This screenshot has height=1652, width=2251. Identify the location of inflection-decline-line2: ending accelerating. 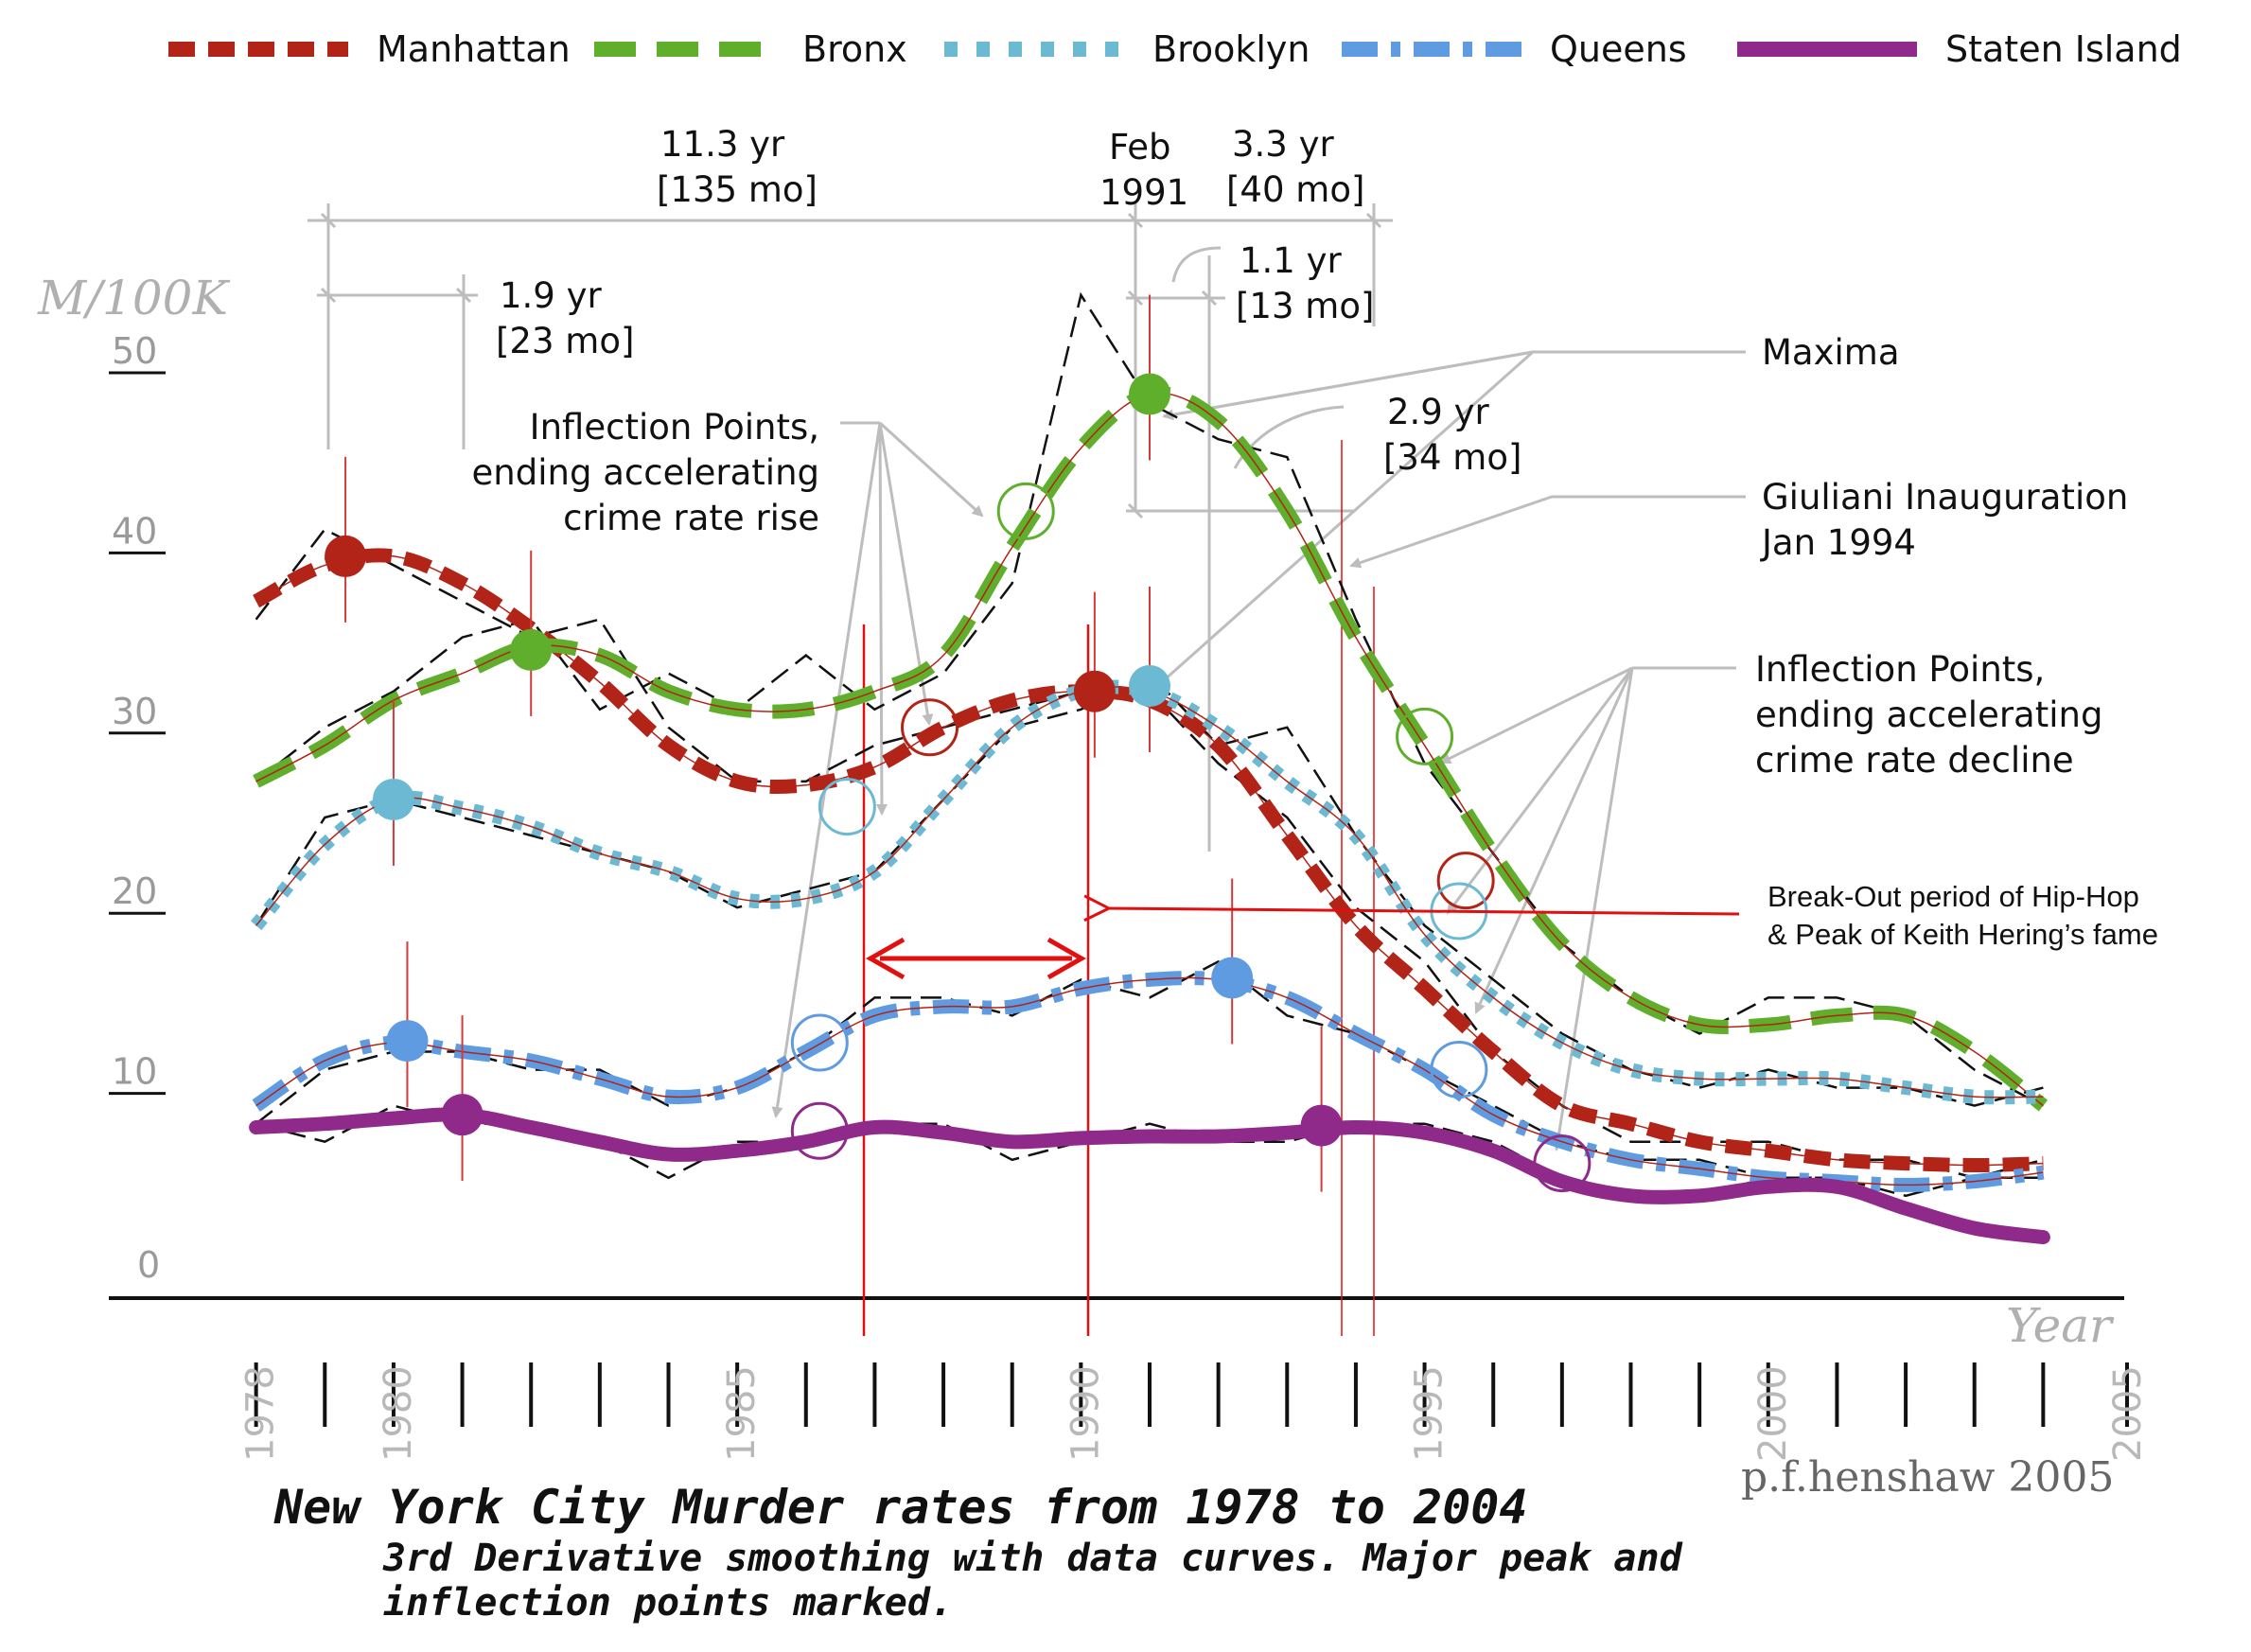
(1928, 714).